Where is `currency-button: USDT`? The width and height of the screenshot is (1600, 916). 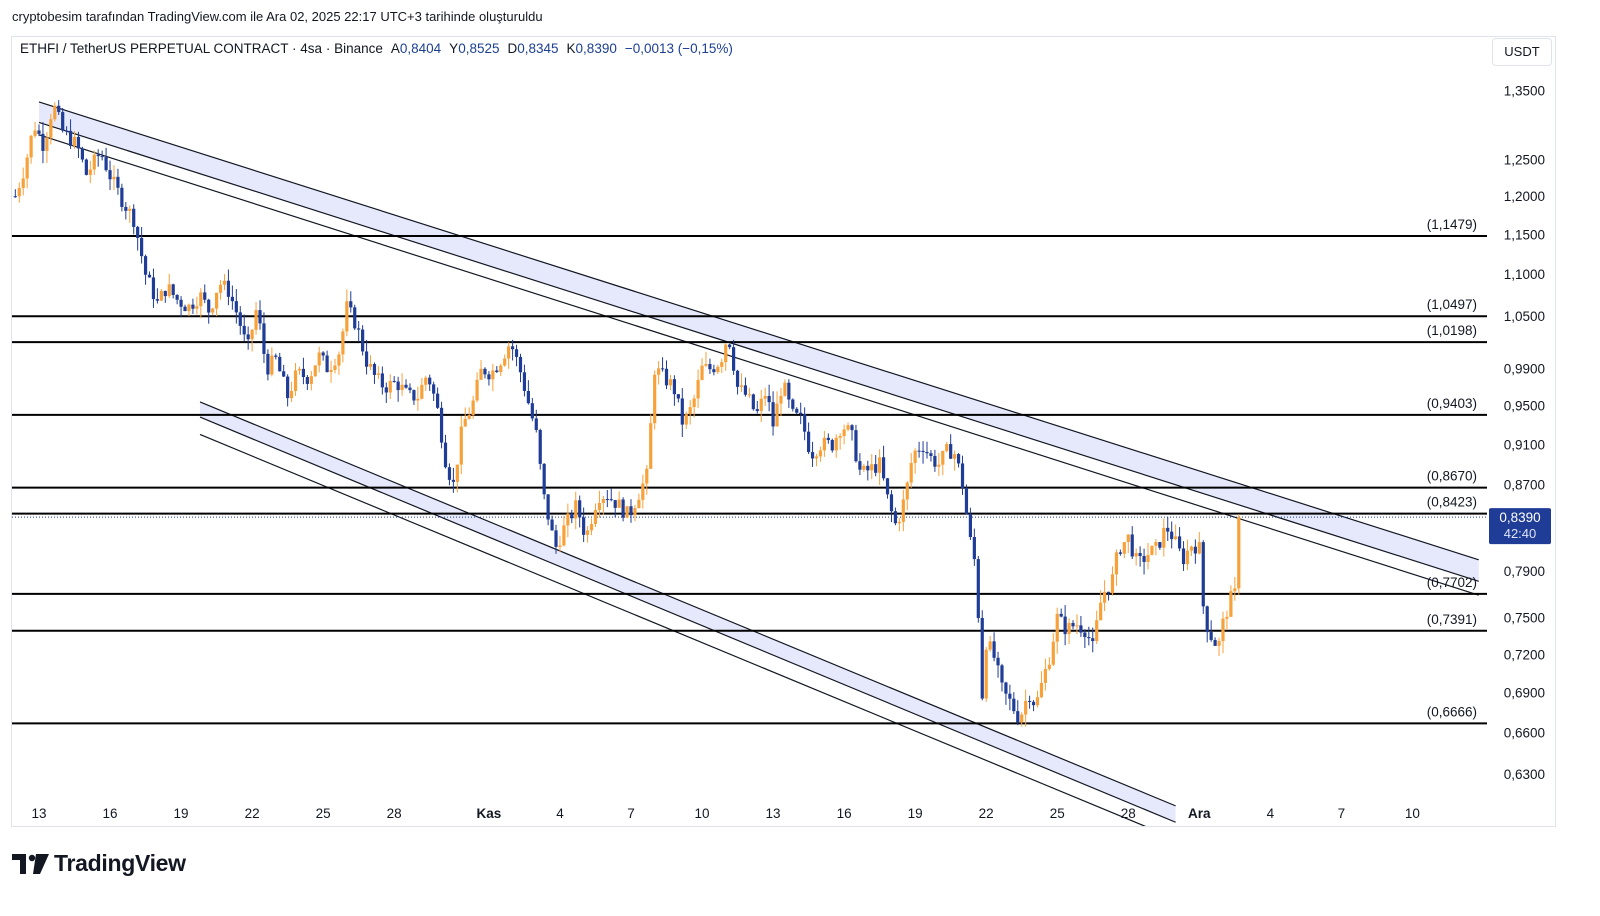
currency-button: USDT is located at coordinates (1522, 52).